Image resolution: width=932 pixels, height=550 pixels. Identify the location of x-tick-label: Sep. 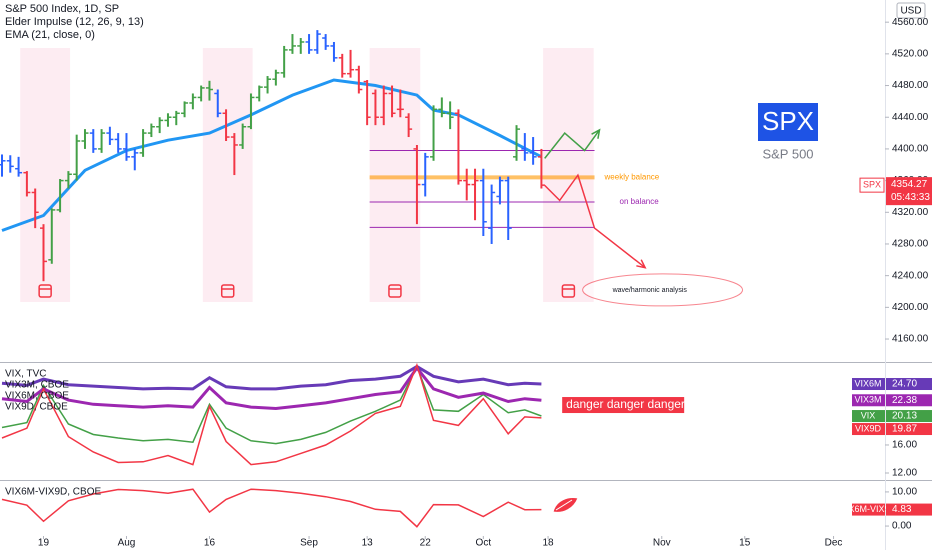
(309, 543).